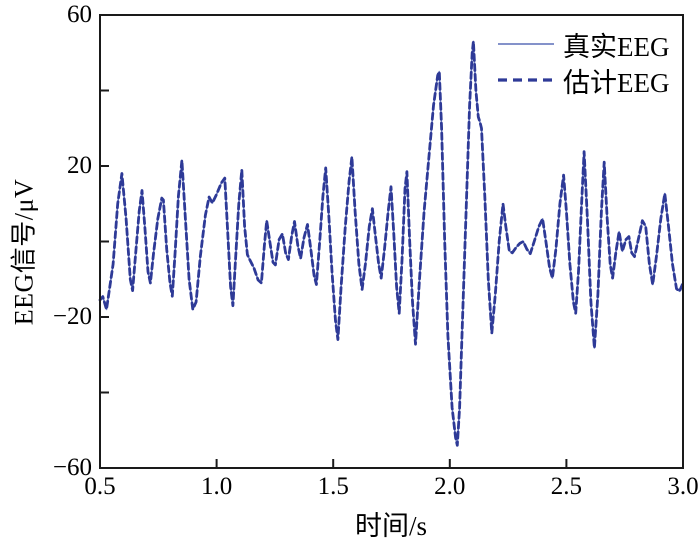 Image resolution: width=700 pixels, height=543 pixels. Describe the element at coordinates (216, 486) in the screenshot. I see `x-tick-label-1-0: 1.0` at that location.